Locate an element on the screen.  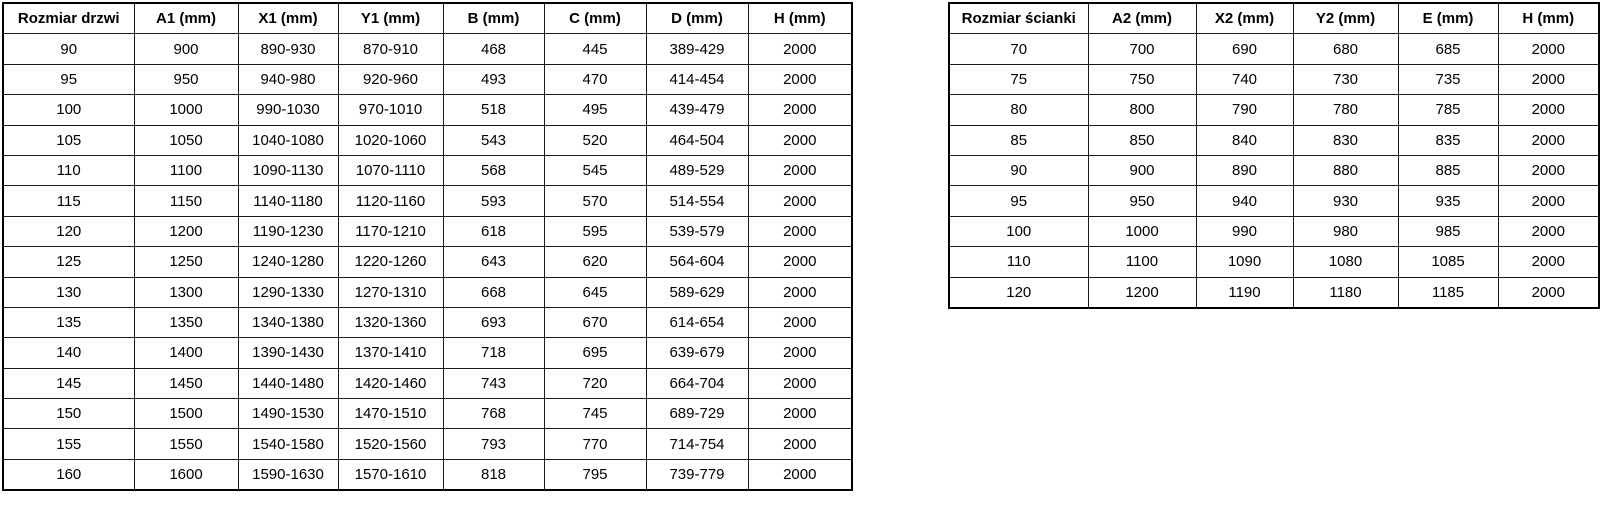
table-cell: 793 is located at coordinates (493, 444).